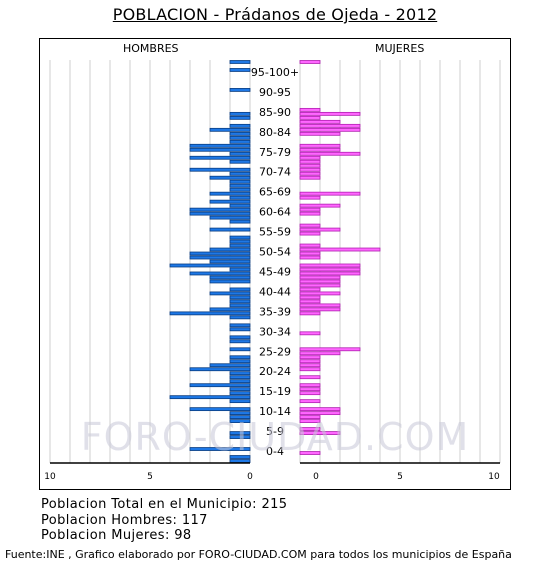  I want to click on age-group-label: 95-100+, so click(275, 72).